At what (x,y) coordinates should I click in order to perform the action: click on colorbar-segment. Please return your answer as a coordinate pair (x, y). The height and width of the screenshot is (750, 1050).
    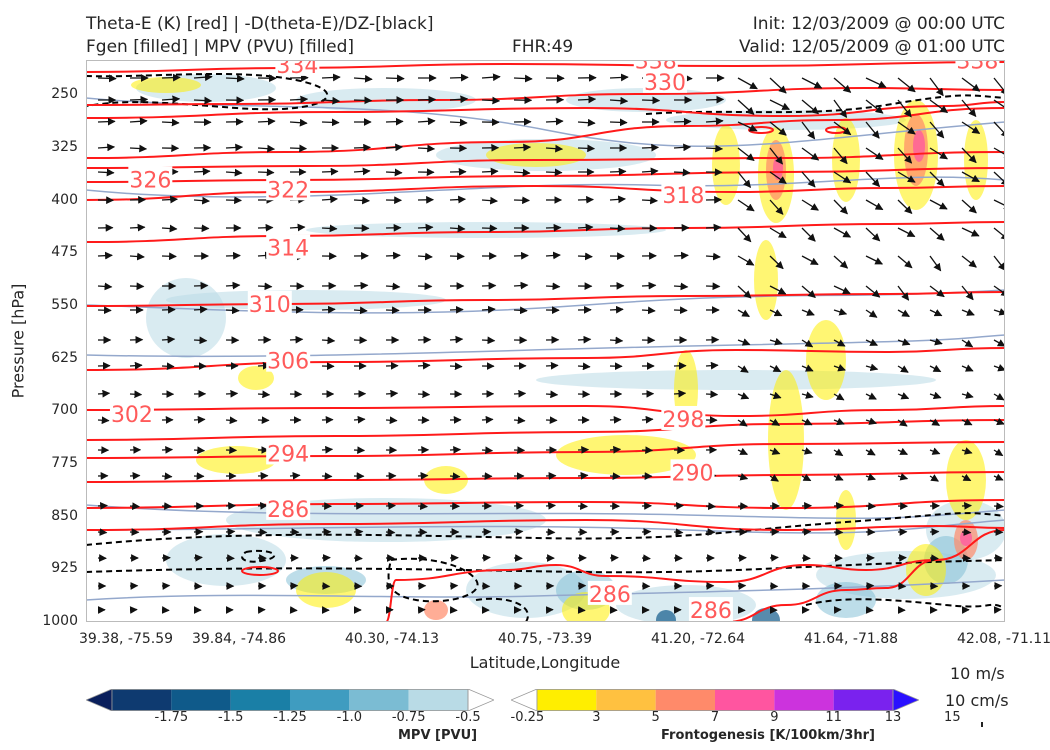
    Looking at the image, I should click on (685, 700).